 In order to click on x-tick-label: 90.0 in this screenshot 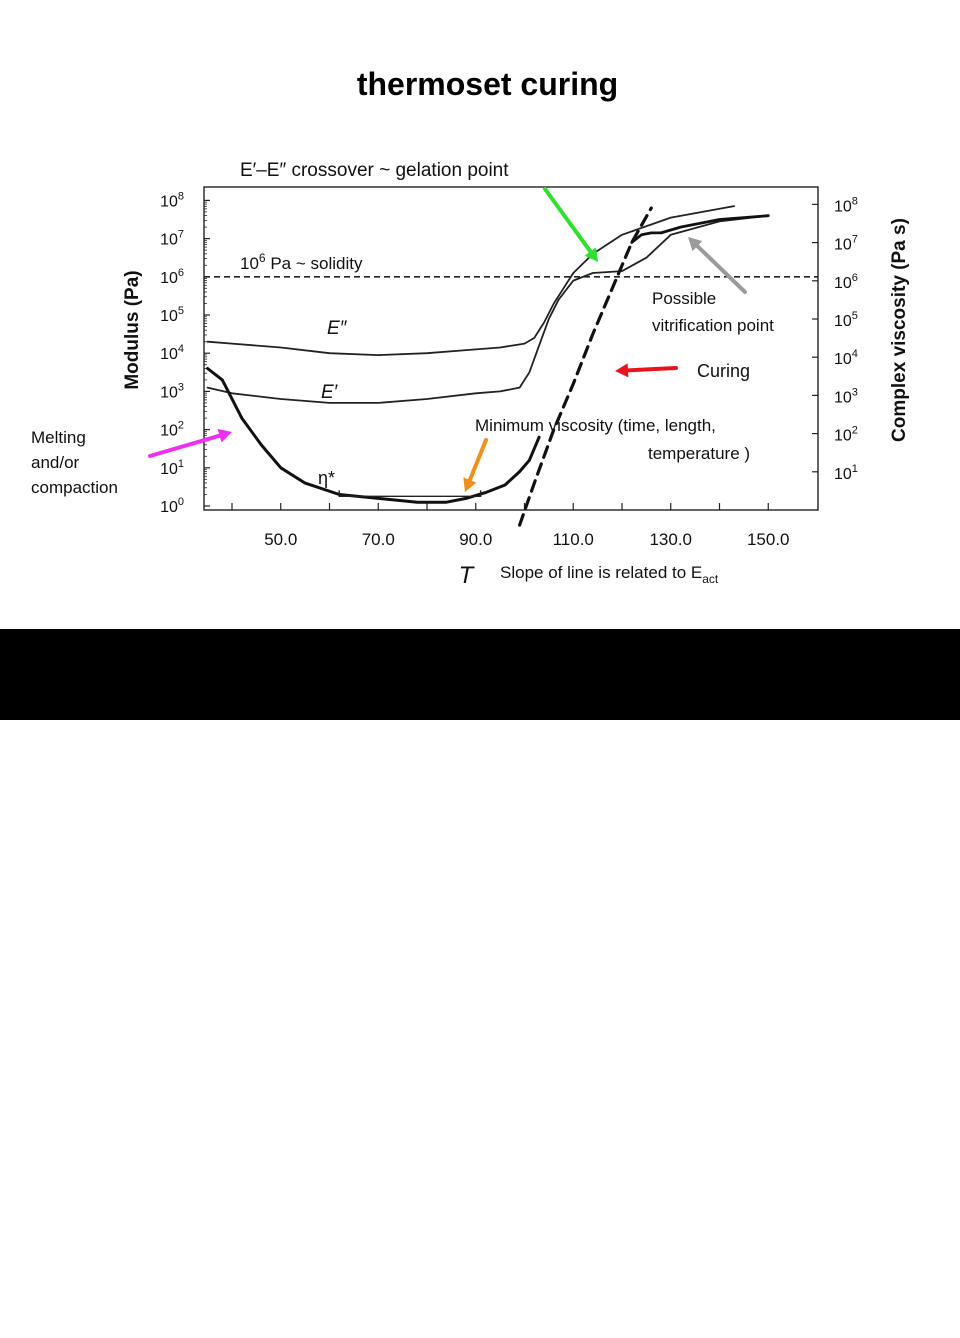, I will do `click(475, 539)`.